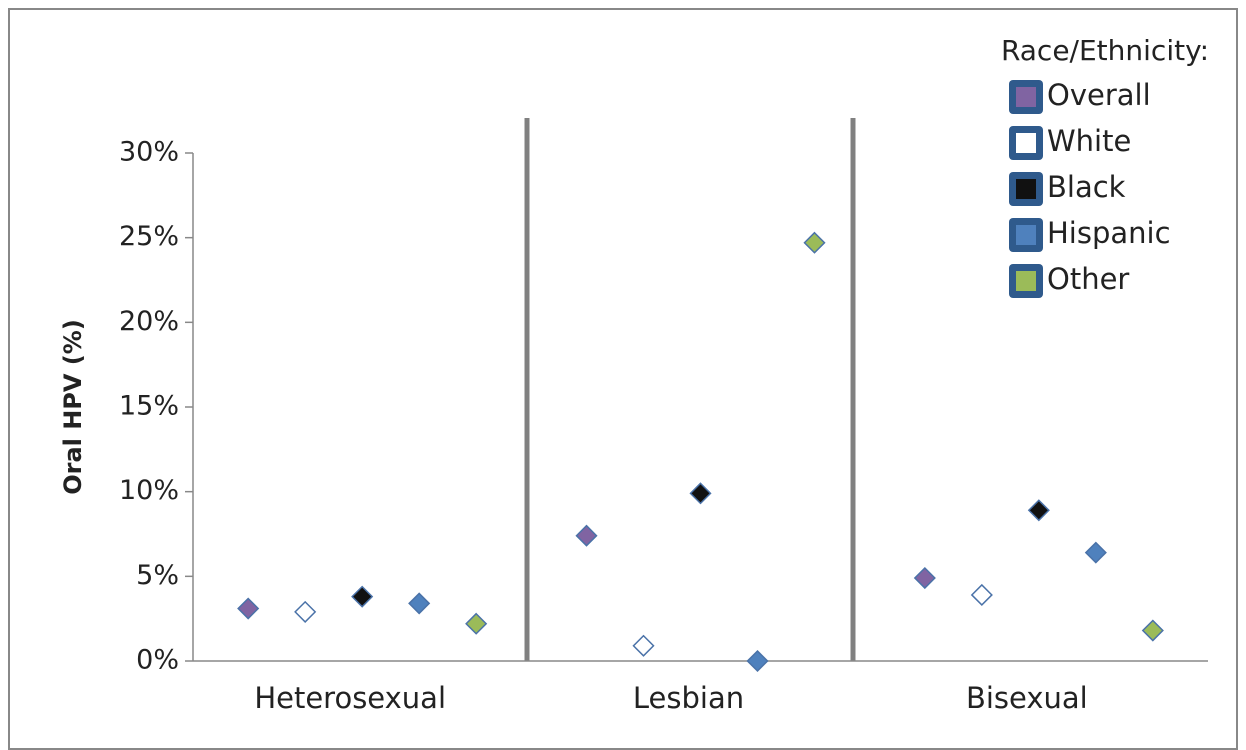  What do you see at coordinates (688, 698) in the screenshot?
I see `x-tick-label: Lesbian` at bounding box center [688, 698].